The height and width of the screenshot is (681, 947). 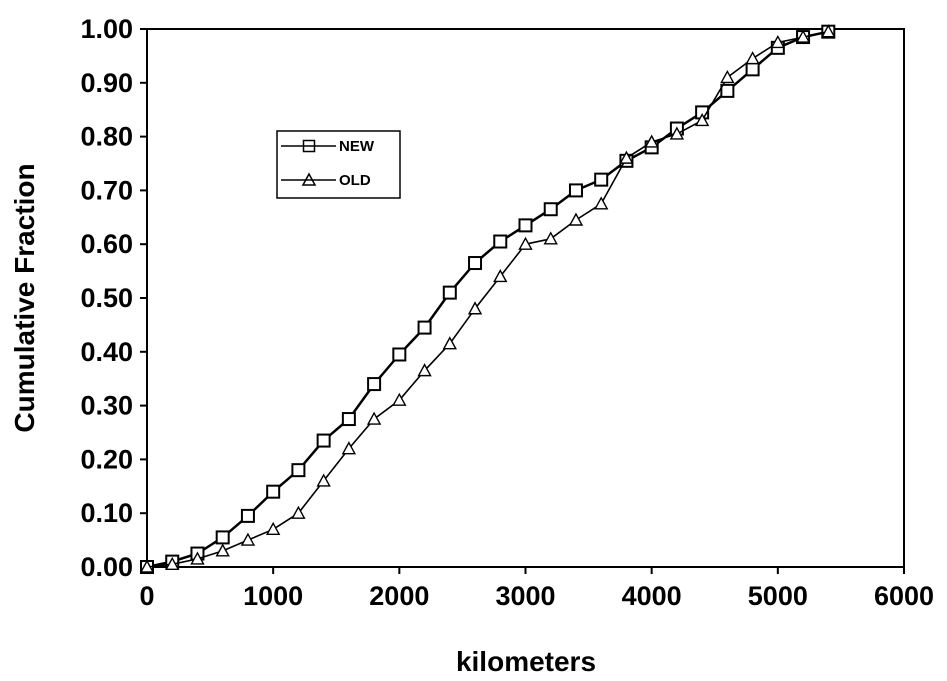 I want to click on y-tick-label: 0.00, so click(x=106, y=567).